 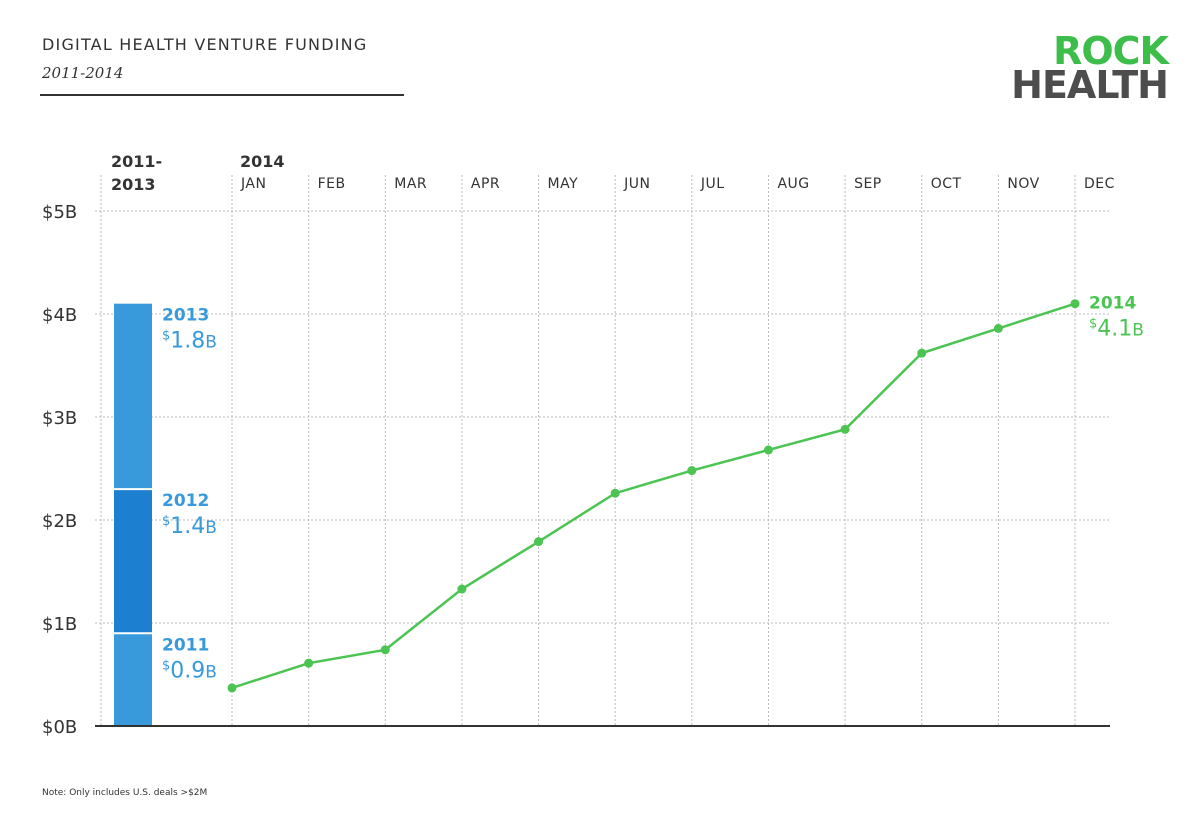 What do you see at coordinates (922, 353) in the screenshot?
I see `data-point-oct` at bounding box center [922, 353].